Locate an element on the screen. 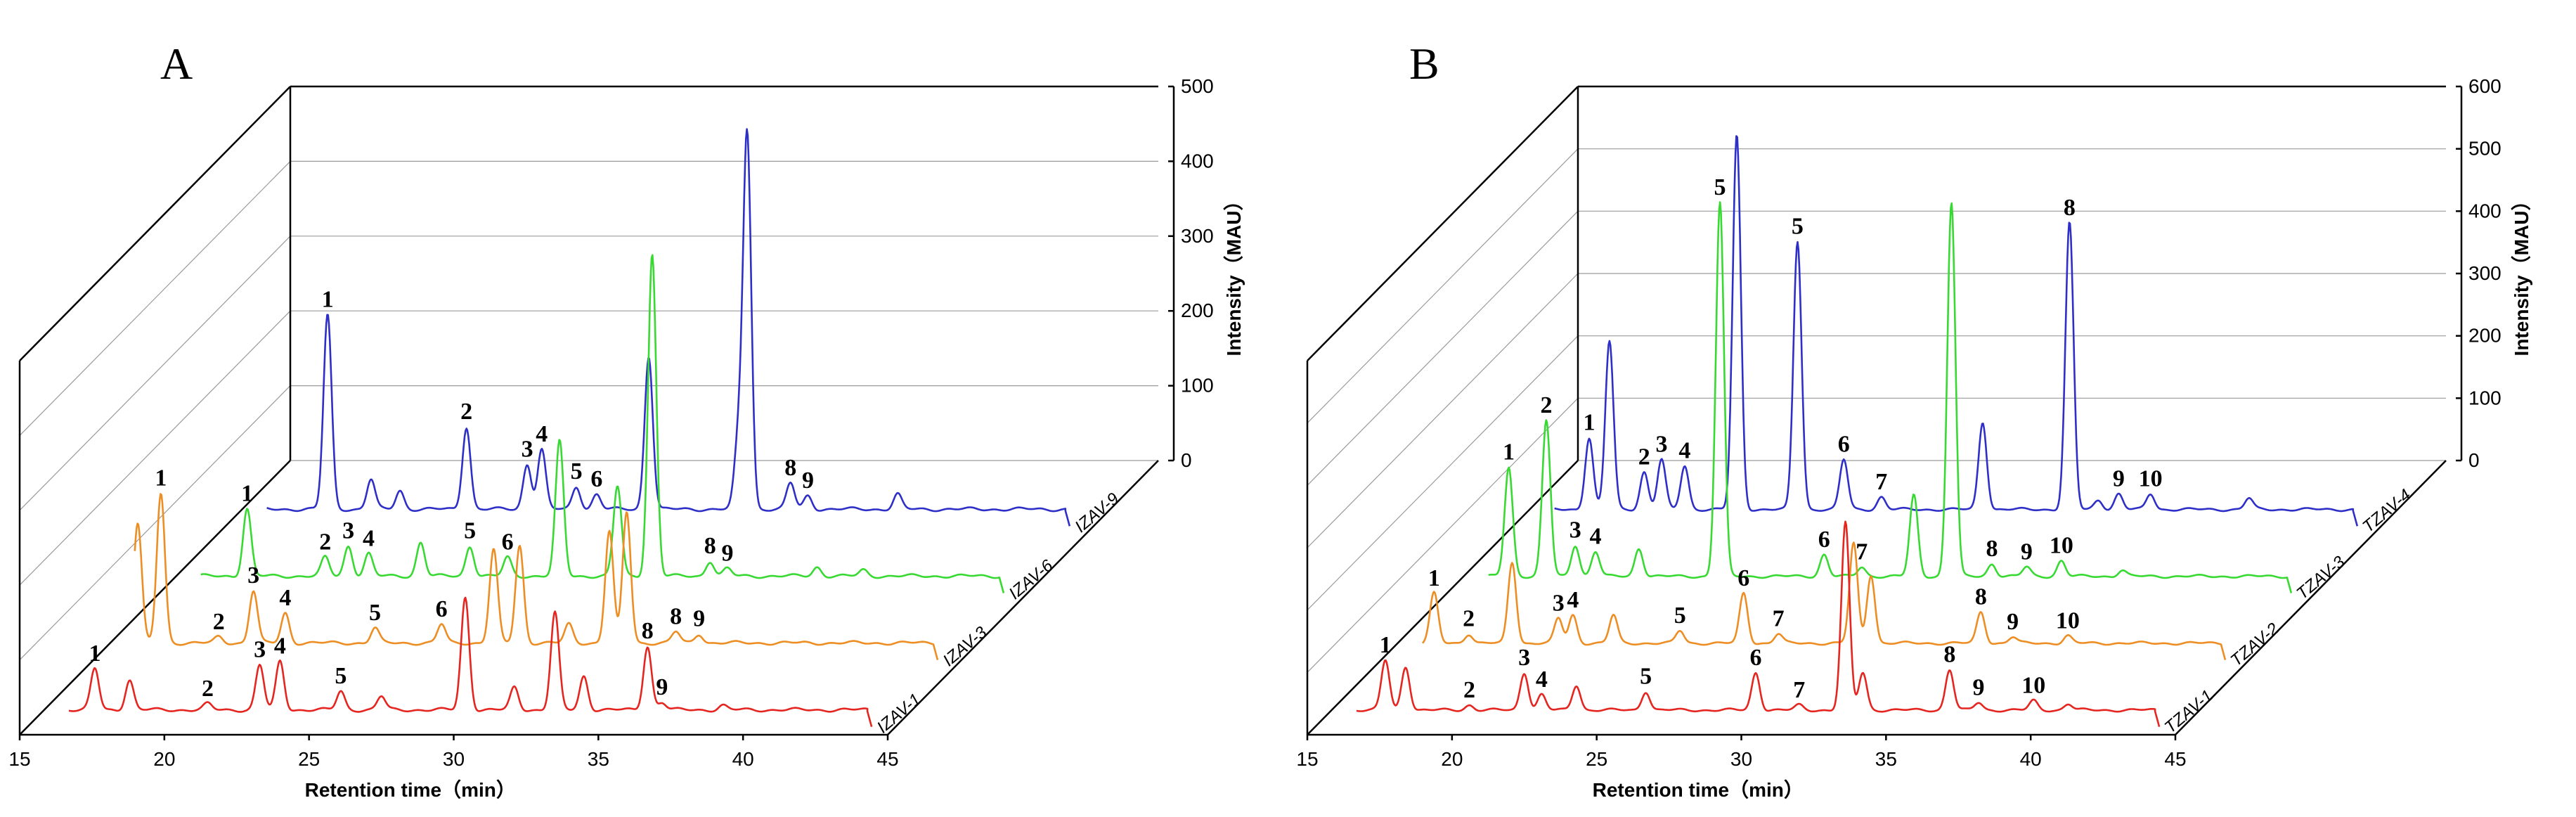  x-tick-label: 40 is located at coordinates (743, 759).